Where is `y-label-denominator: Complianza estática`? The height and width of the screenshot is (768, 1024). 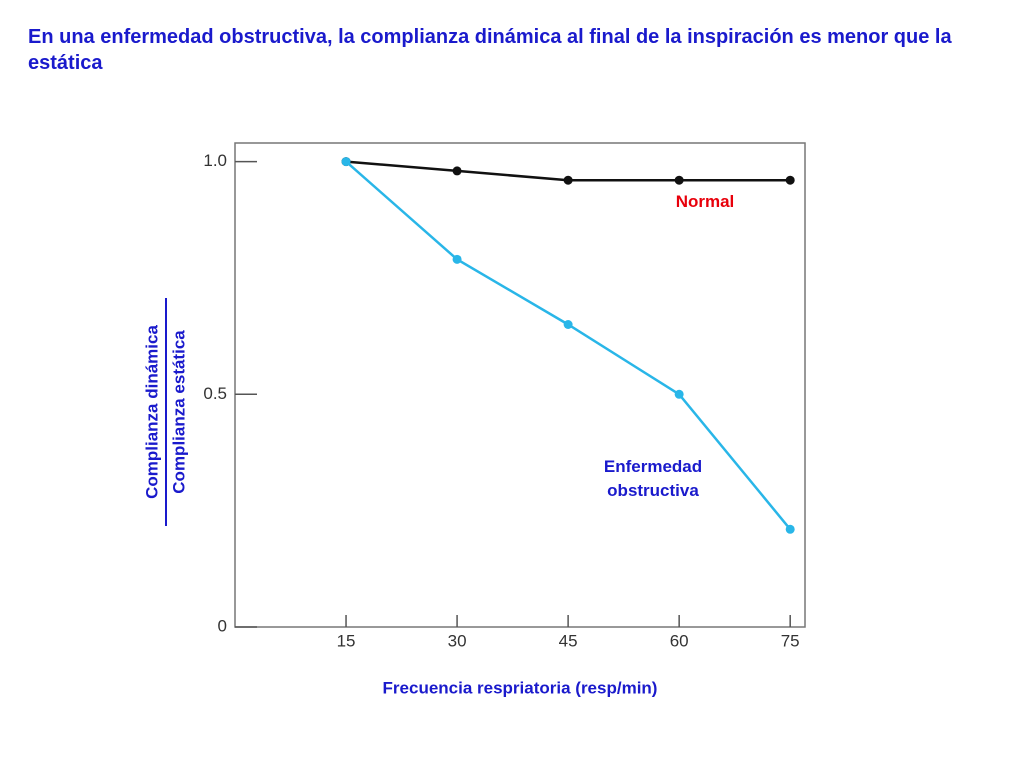
y-label-denominator: Complianza estática is located at coordinates (178, 412).